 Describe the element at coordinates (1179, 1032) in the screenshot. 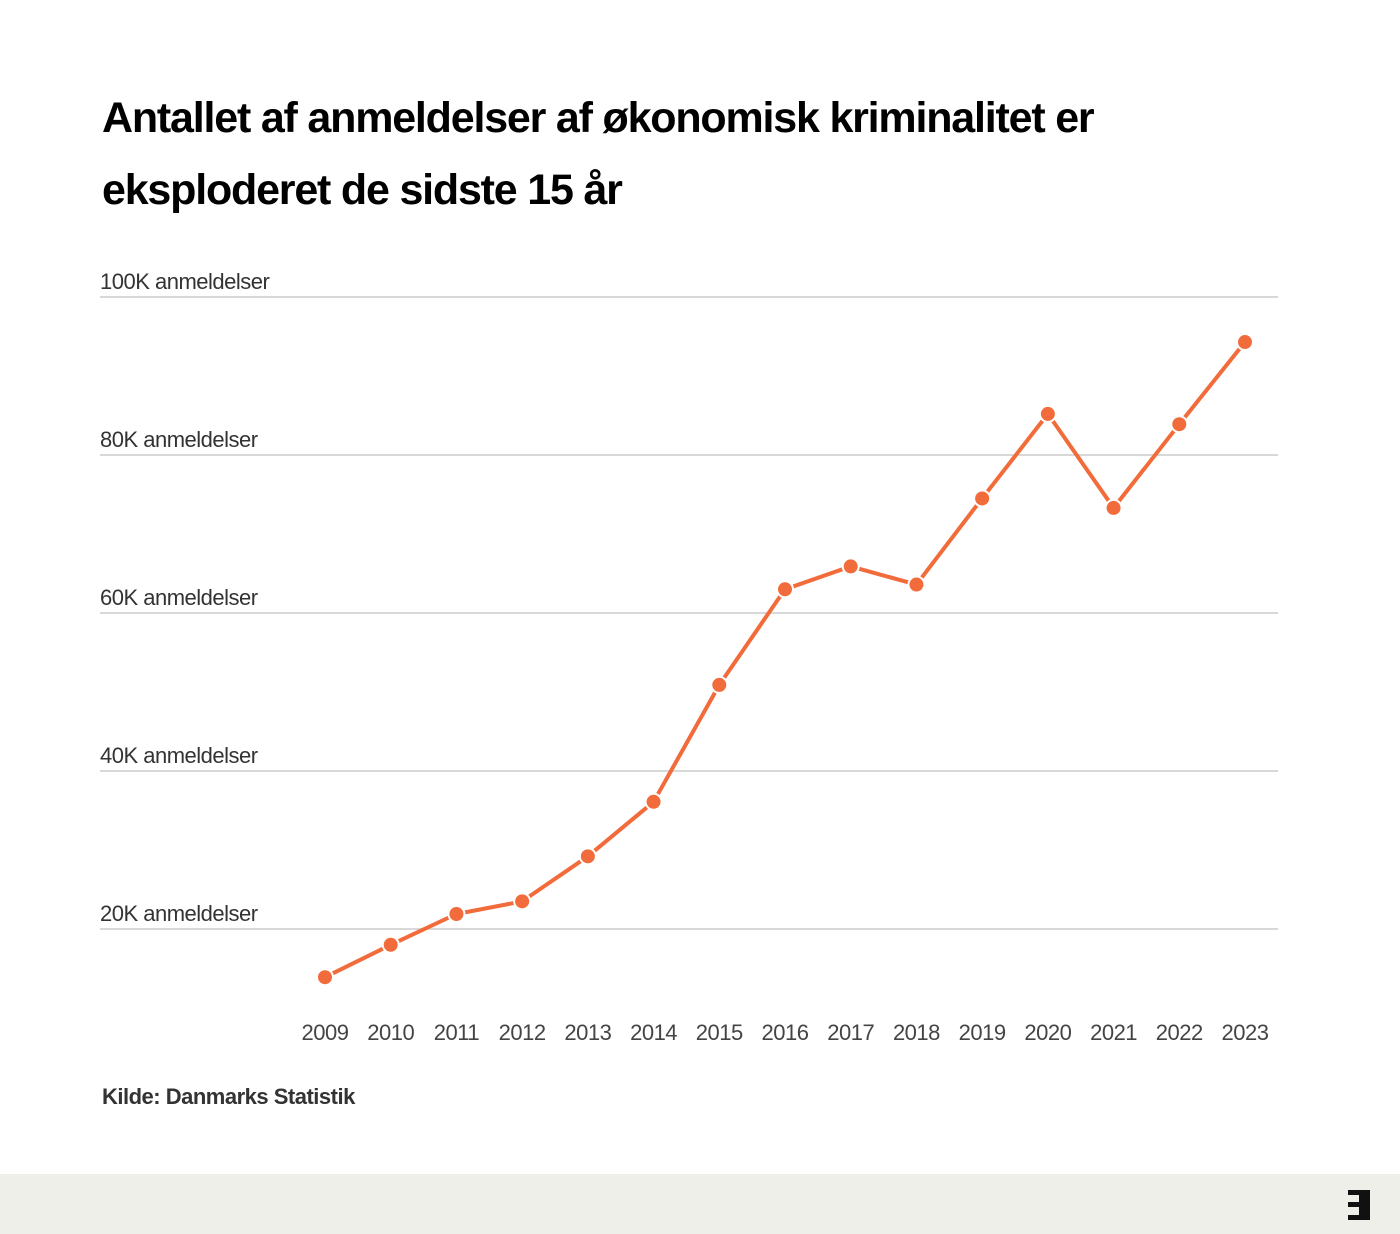

I see `x-tick-label: 2022` at that location.